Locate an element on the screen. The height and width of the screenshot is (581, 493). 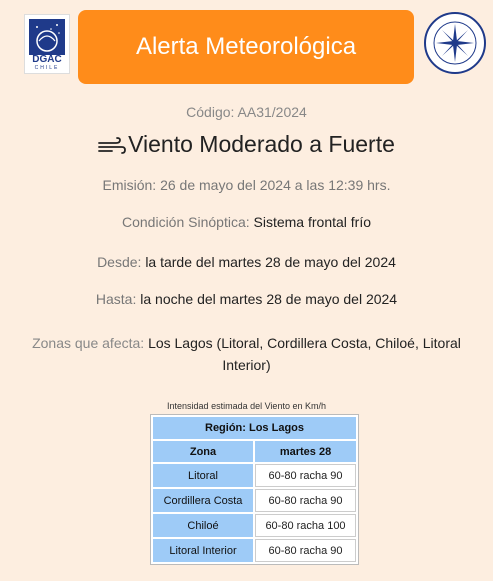
table-cell-zona: Cordillera Costa is located at coordinates (203, 500).